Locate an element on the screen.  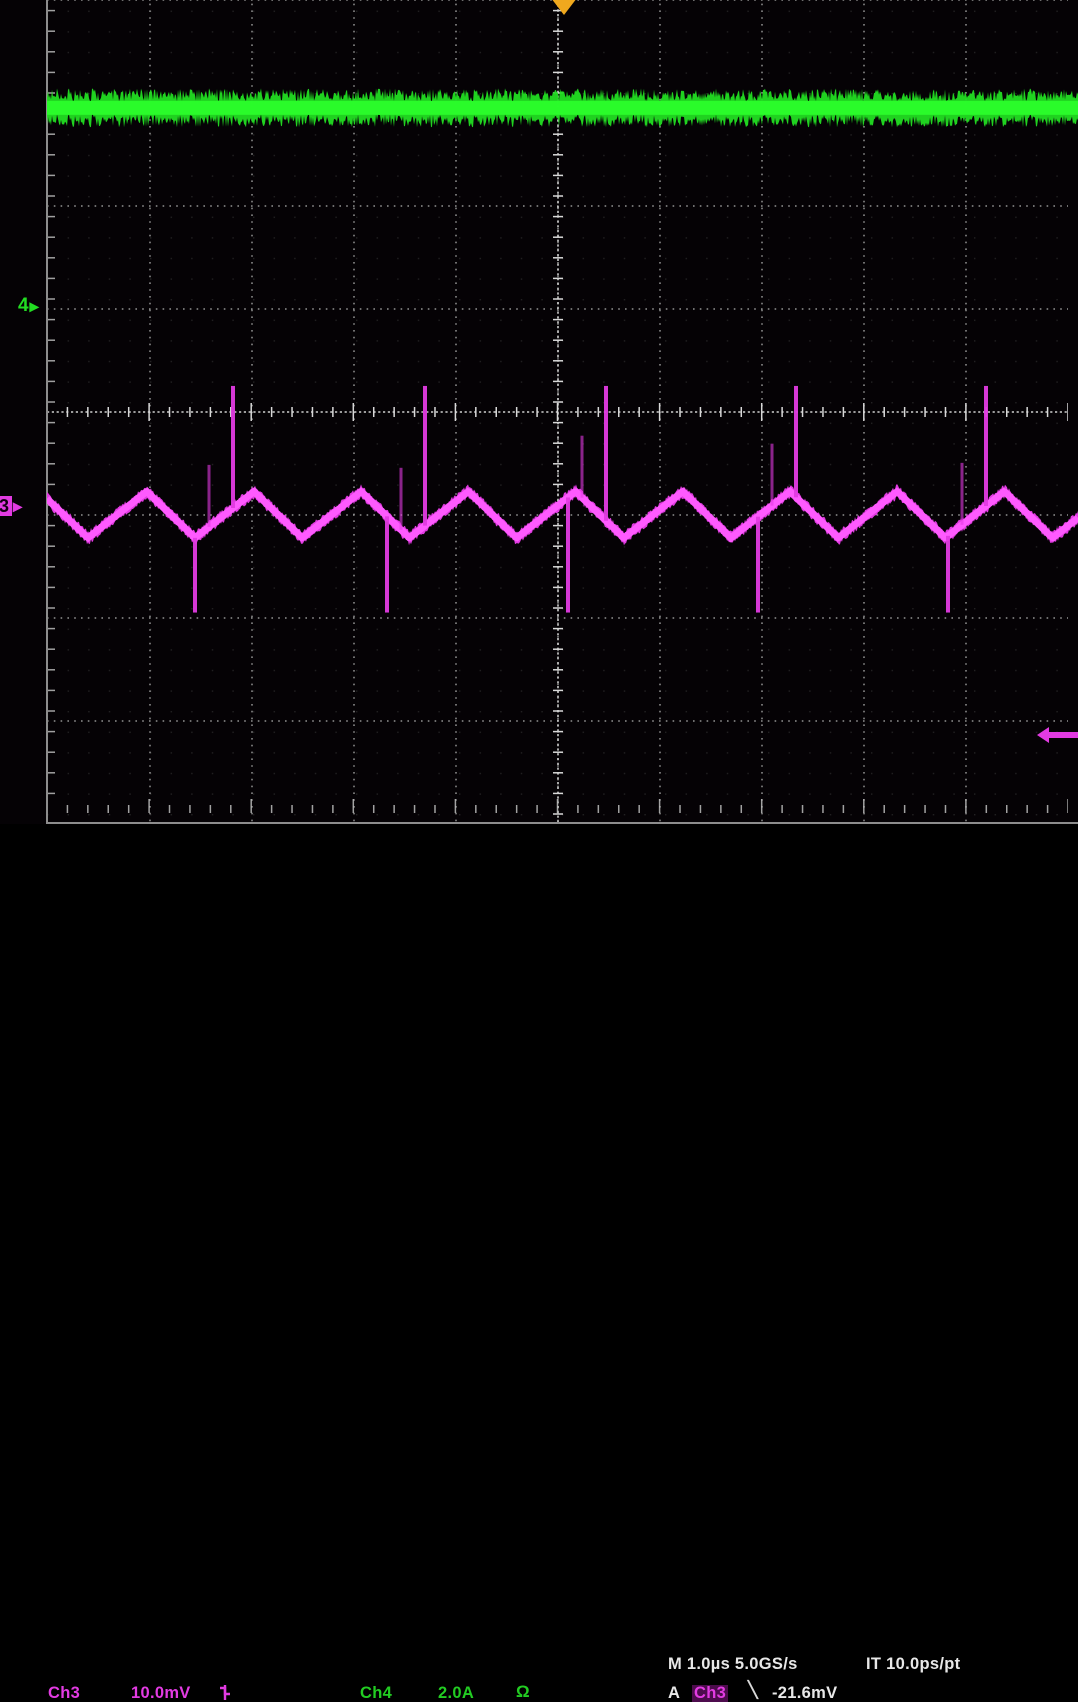
channel-marker-ch4: 4 ▸ is located at coordinates (28, 305).